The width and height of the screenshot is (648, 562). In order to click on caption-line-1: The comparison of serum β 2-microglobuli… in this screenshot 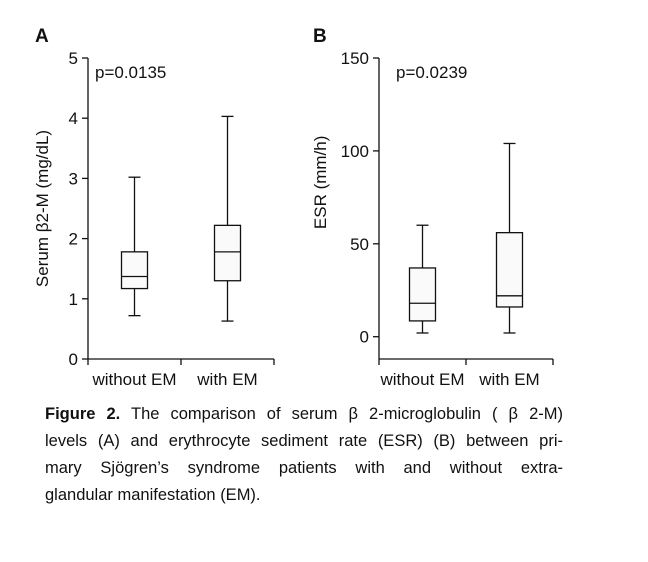, I will do `click(341, 414)`.